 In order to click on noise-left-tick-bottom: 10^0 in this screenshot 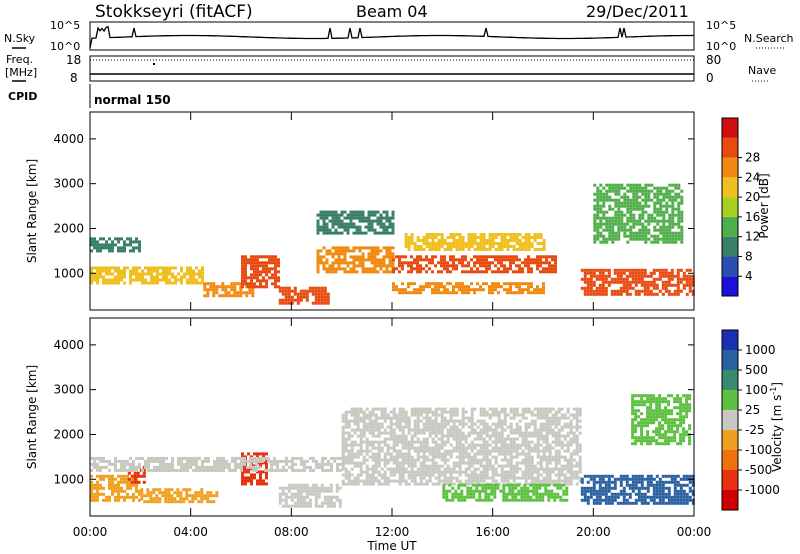, I will do `click(65, 46)`.